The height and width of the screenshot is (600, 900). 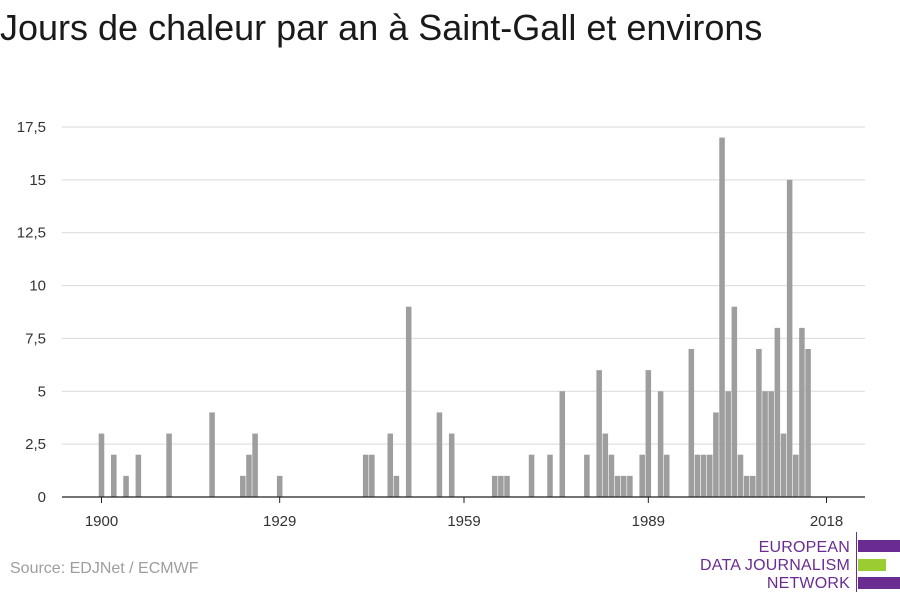 What do you see at coordinates (114, 475) in the screenshot?
I see `bar-1902` at bounding box center [114, 475].